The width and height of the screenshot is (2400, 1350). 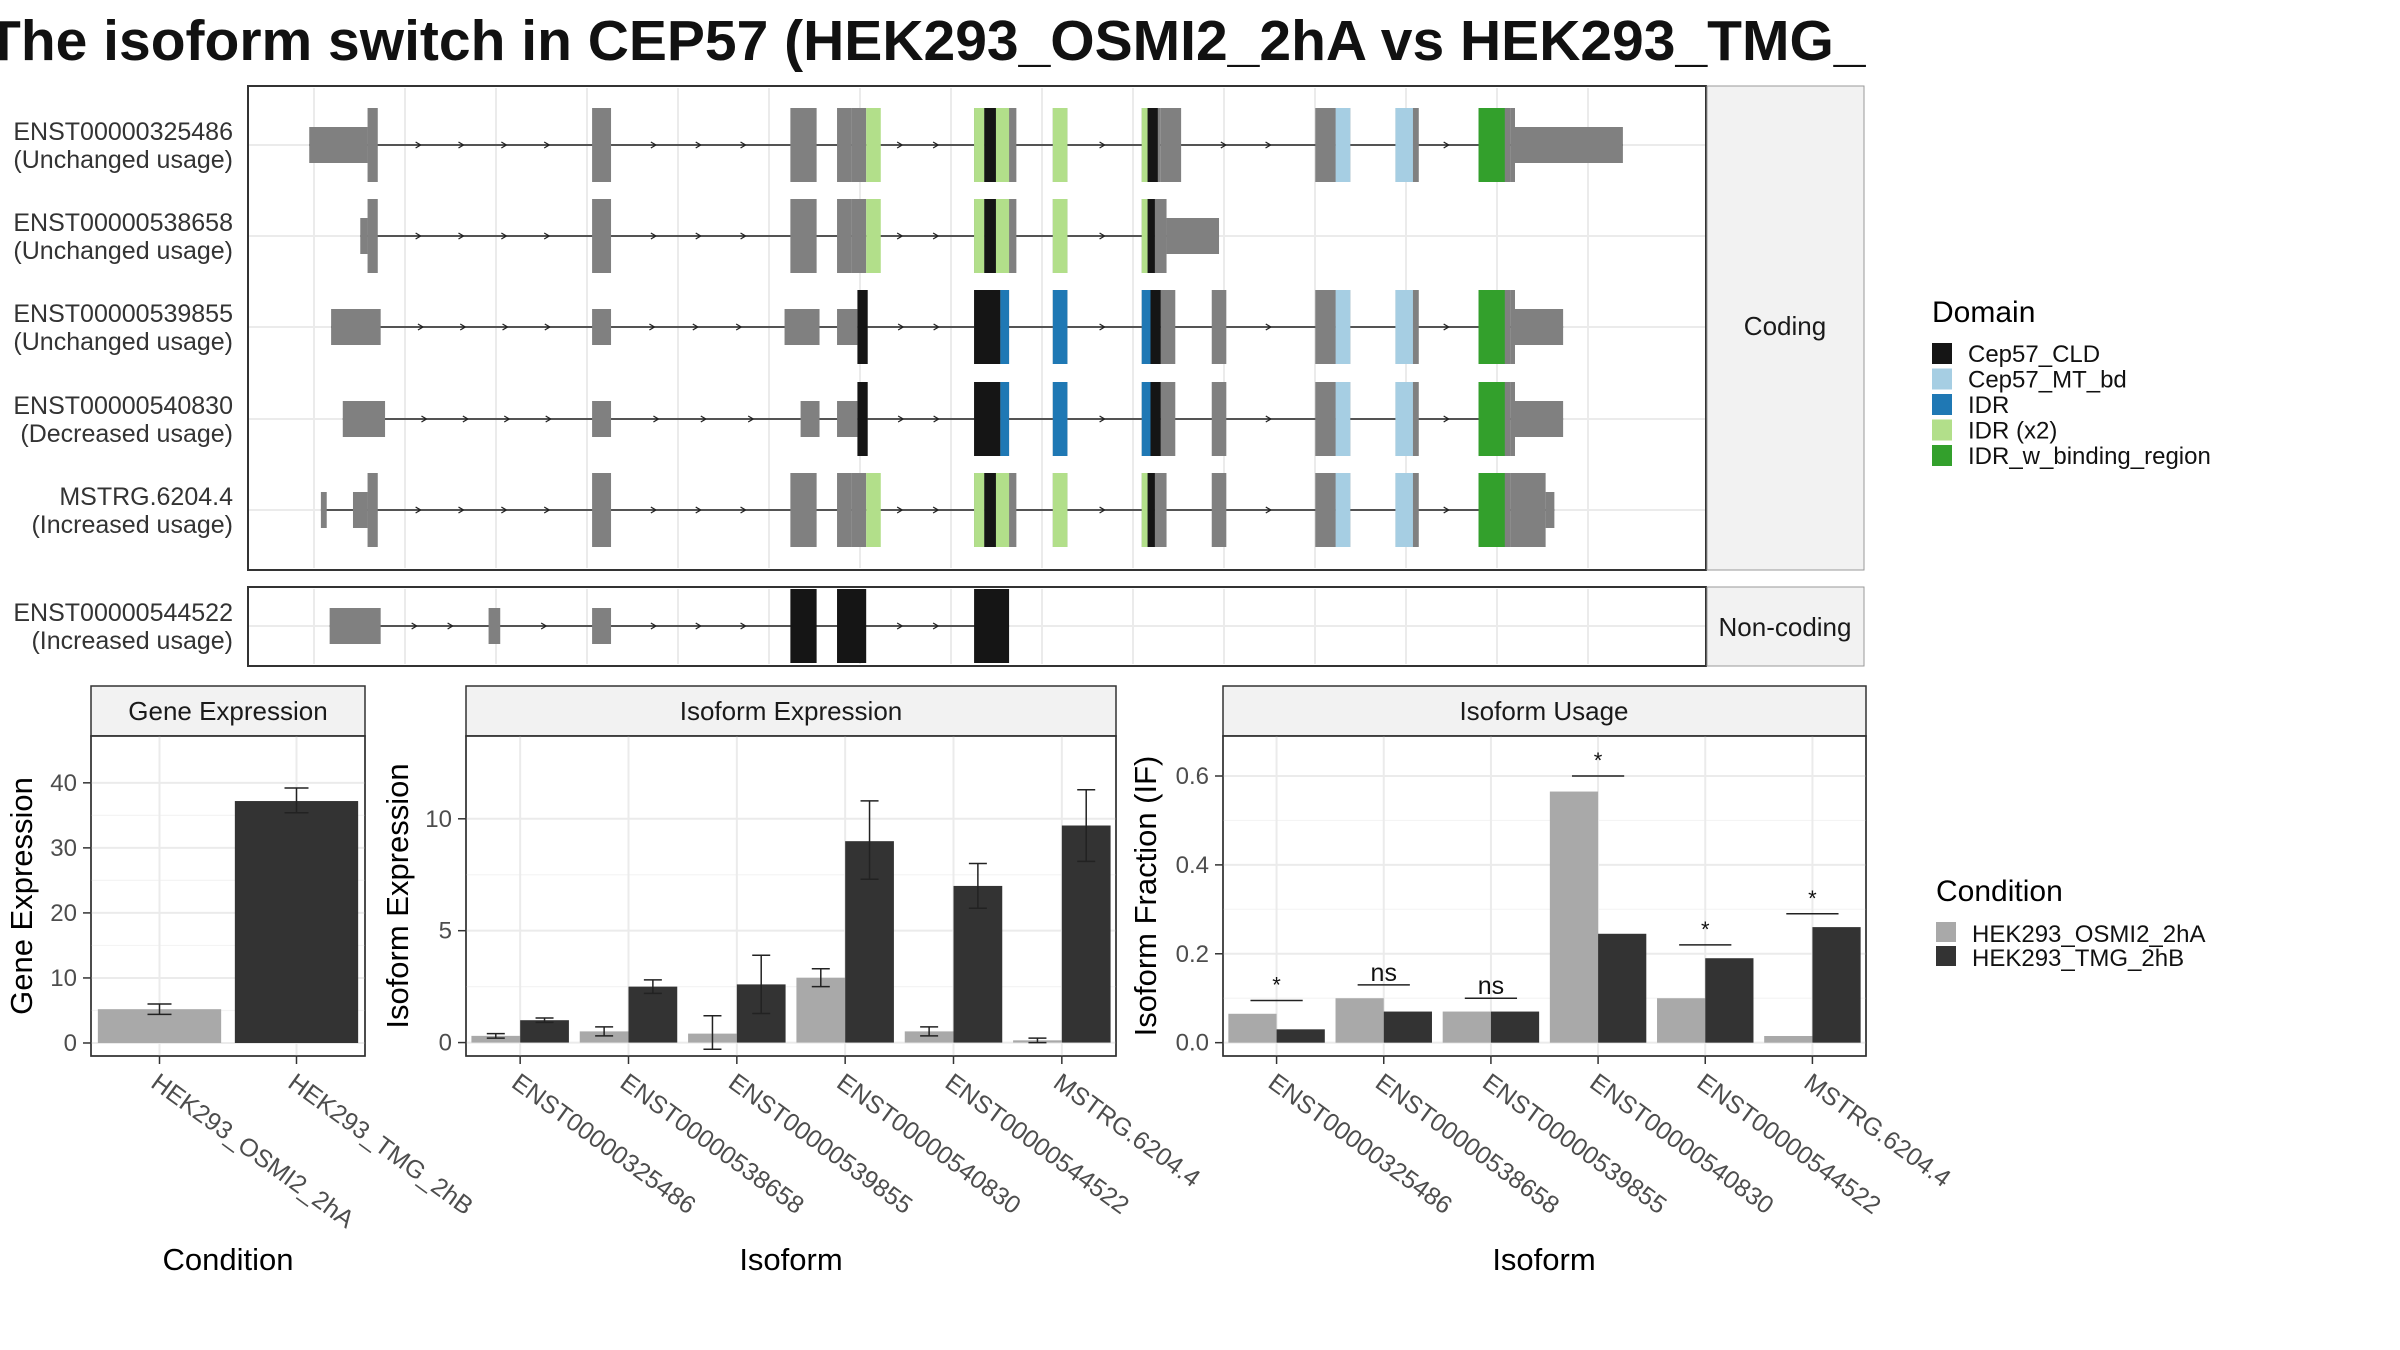 What do you see at coordinates (2089, 456) in the screenshot?
I see `domain-legend-label: IDR_w_binding_region` at bounding box center [2089, 456].